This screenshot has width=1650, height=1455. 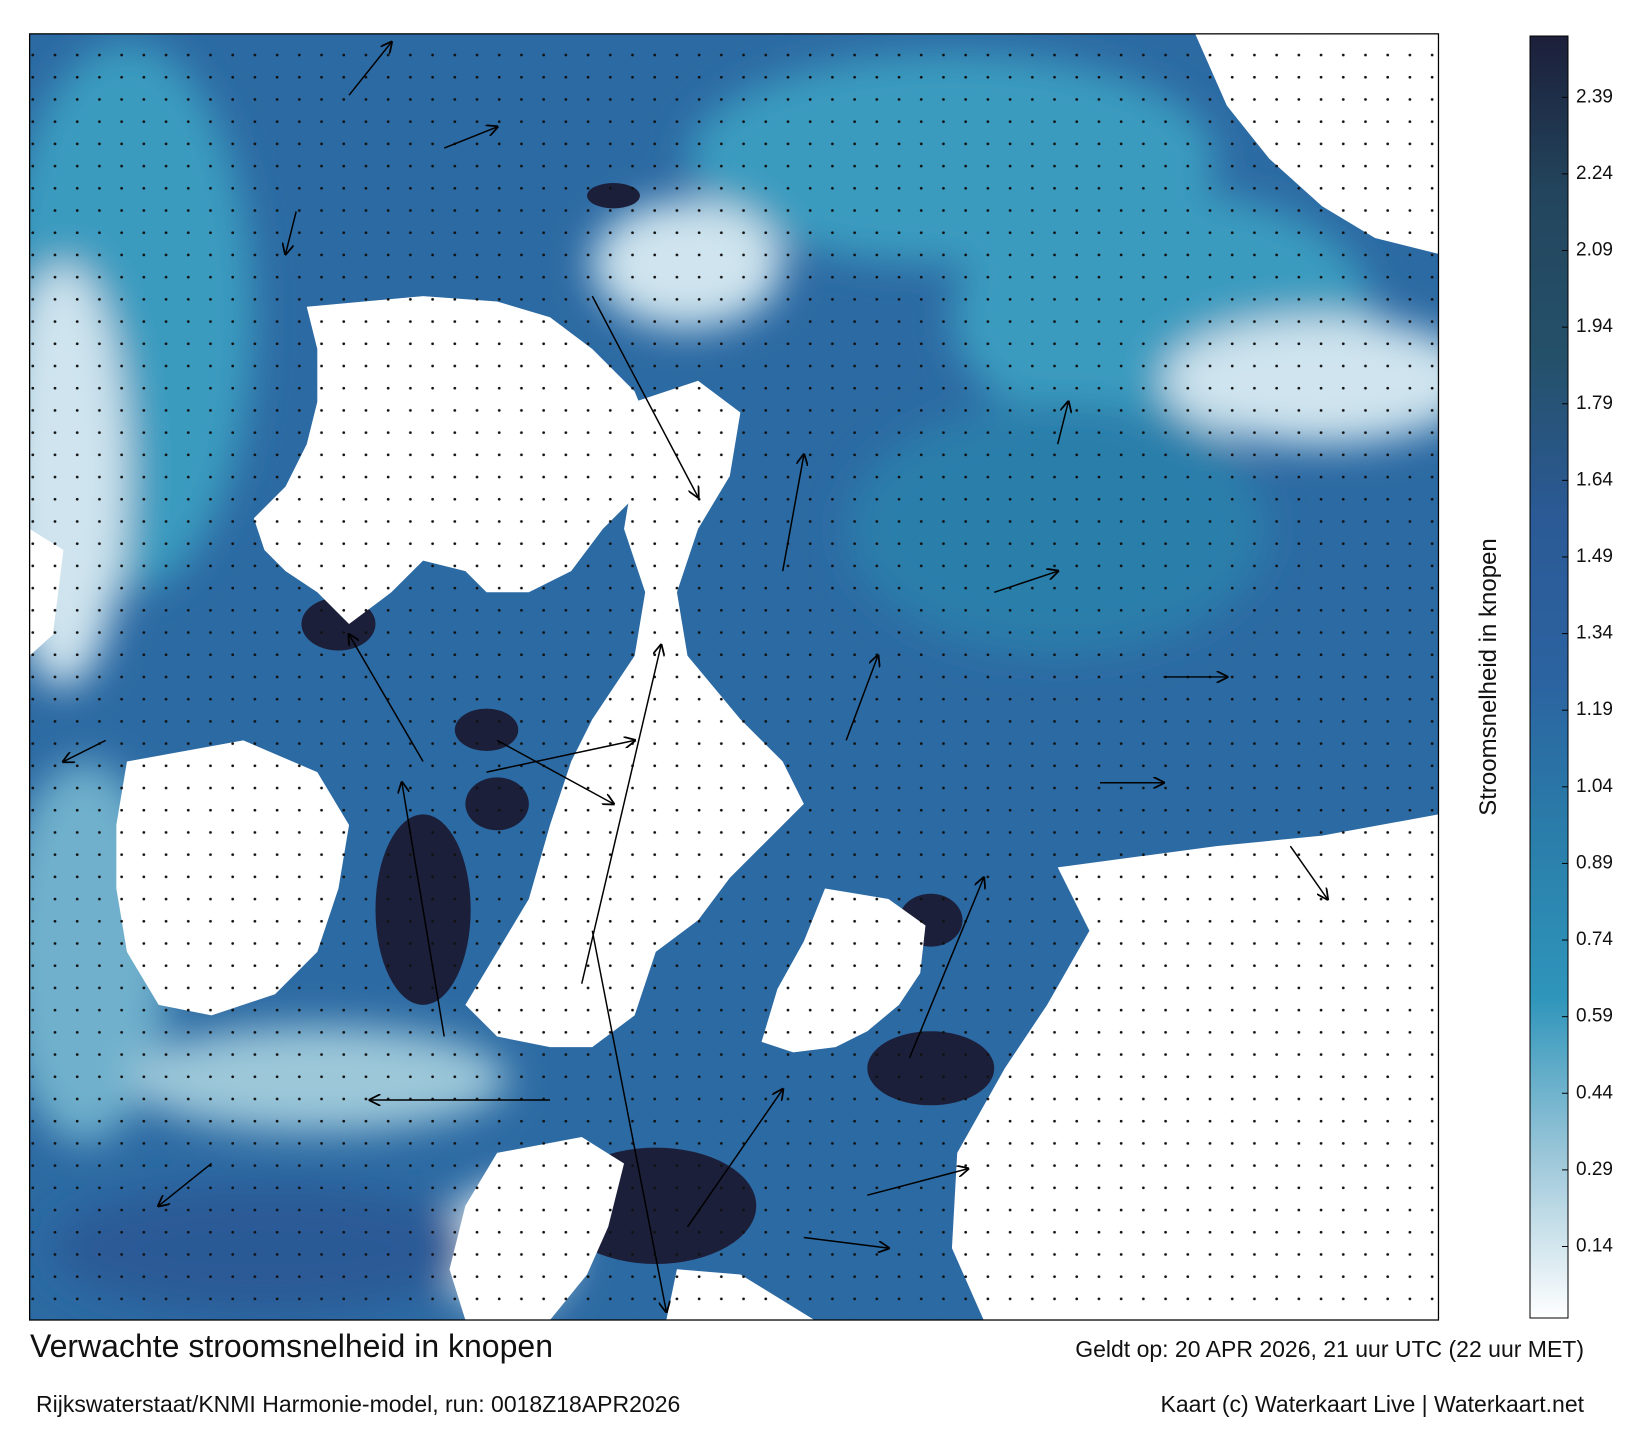 What do you see at coordinates (1594, 1169) in the screenshot?
I see `colorbar-tick-label: 0.29` at bounding box center [1594, 1169].